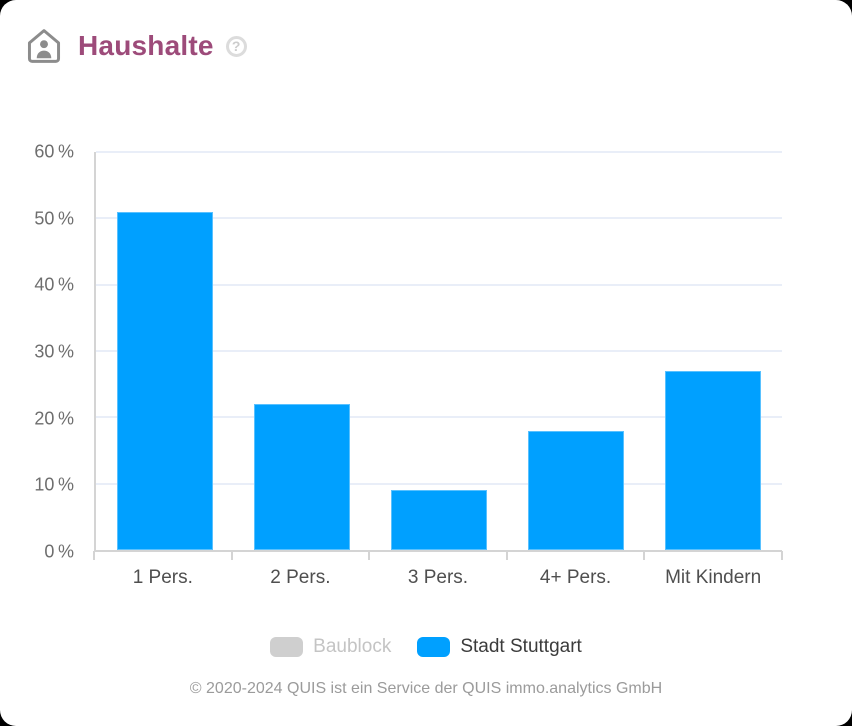  What do you see at coordinates (54, 218) in the screenshot?
I see `y-tick-label: 50 %` at bounding box center [54, 218].